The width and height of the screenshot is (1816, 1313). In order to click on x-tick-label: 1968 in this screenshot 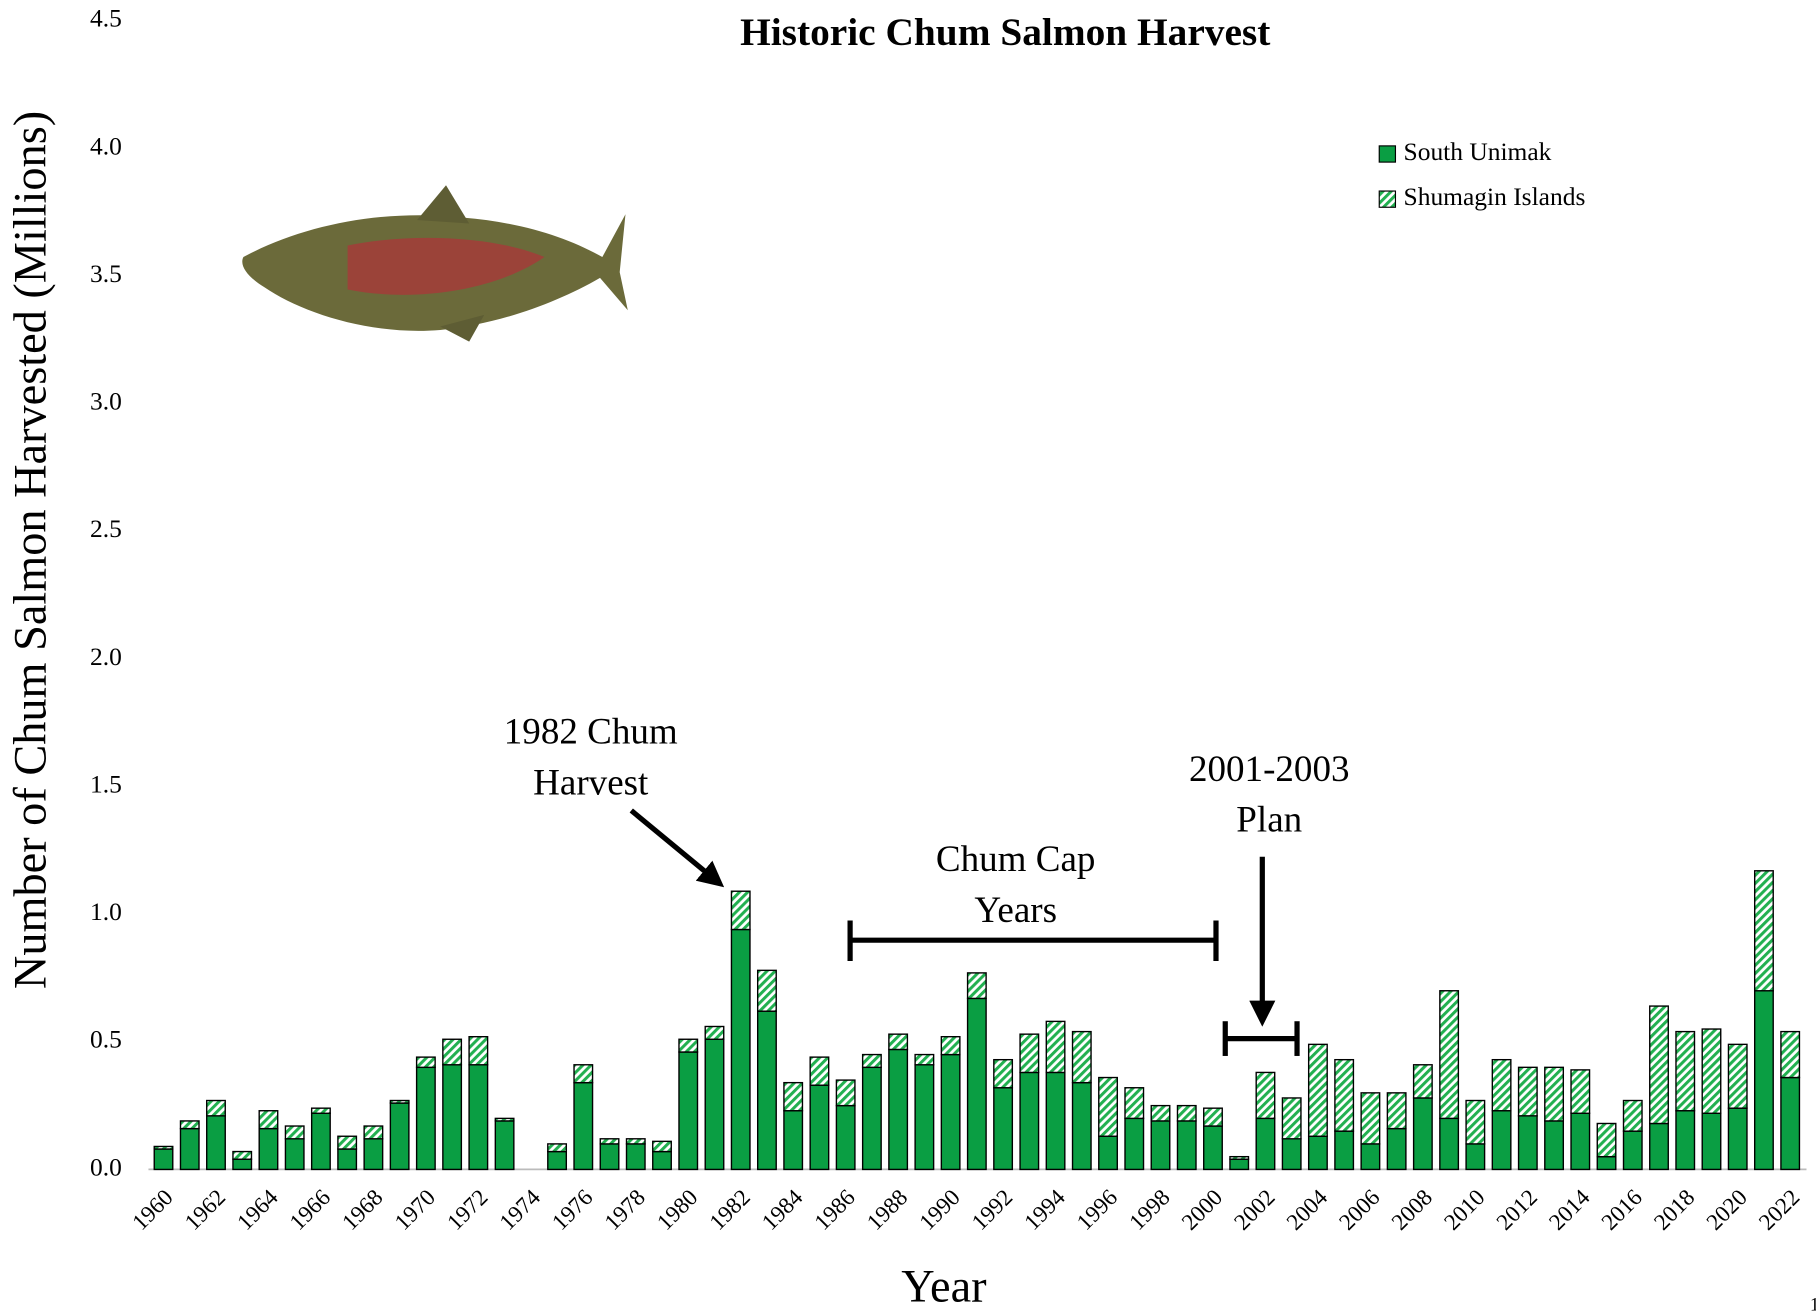, I will do `click(362, 1210)`.